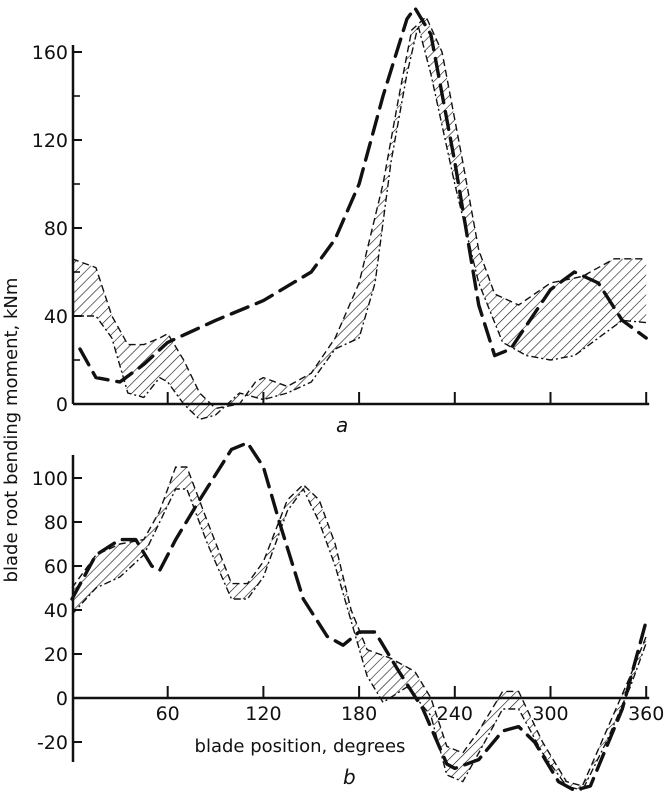 The width and height of the screenshot is (666, 804). I want to click on x-tick-label: 300, so click(550, 714).